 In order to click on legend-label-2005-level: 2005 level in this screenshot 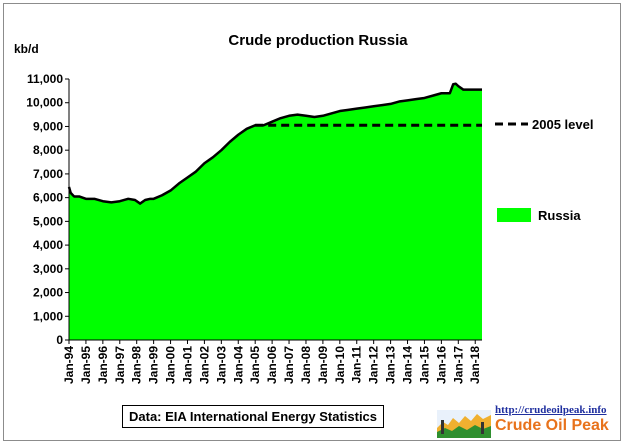, I will do `click(562, 124)`.